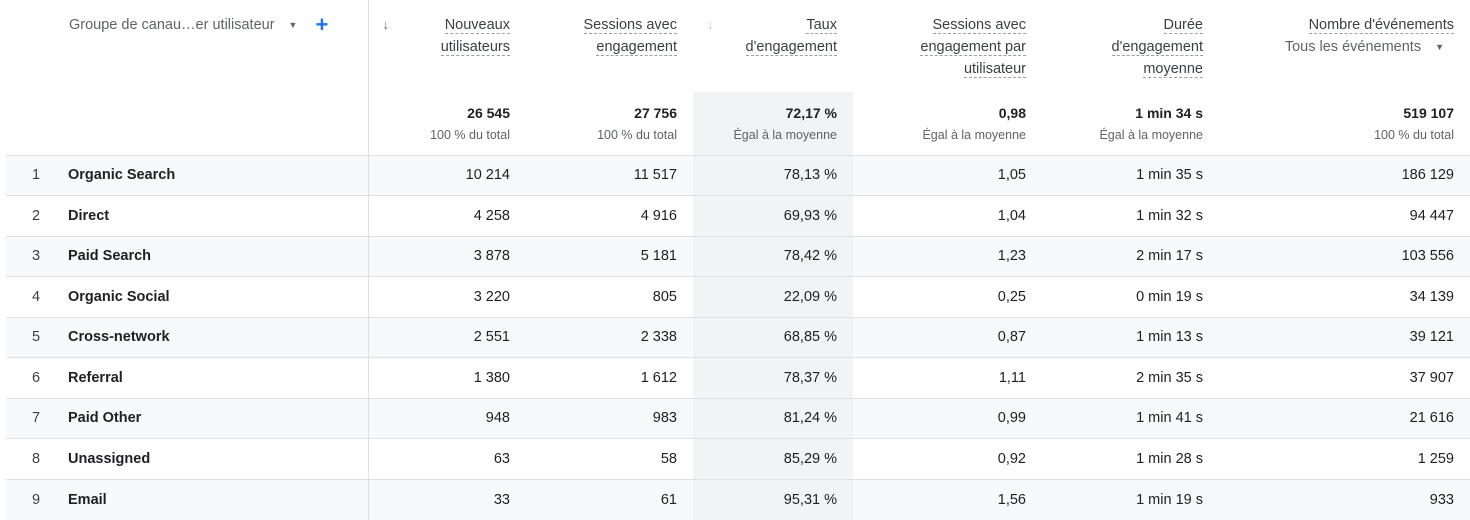 Image resolution: width=1470 pixels, height=520 pixels. What do you see at coordinates (773, 296) in the screenshot?
I see `metric-cell: 22,09 %` at bounding box center [773, 296].